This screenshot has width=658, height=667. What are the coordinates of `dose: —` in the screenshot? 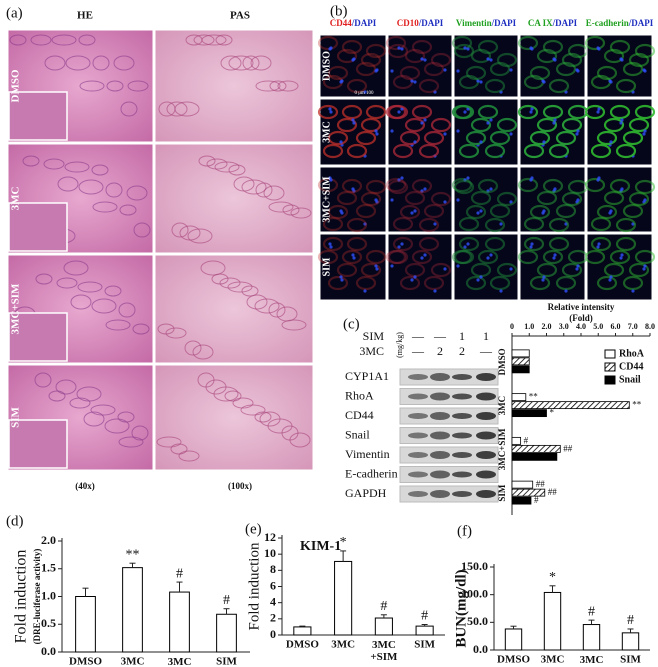 It's located at (418, 336).